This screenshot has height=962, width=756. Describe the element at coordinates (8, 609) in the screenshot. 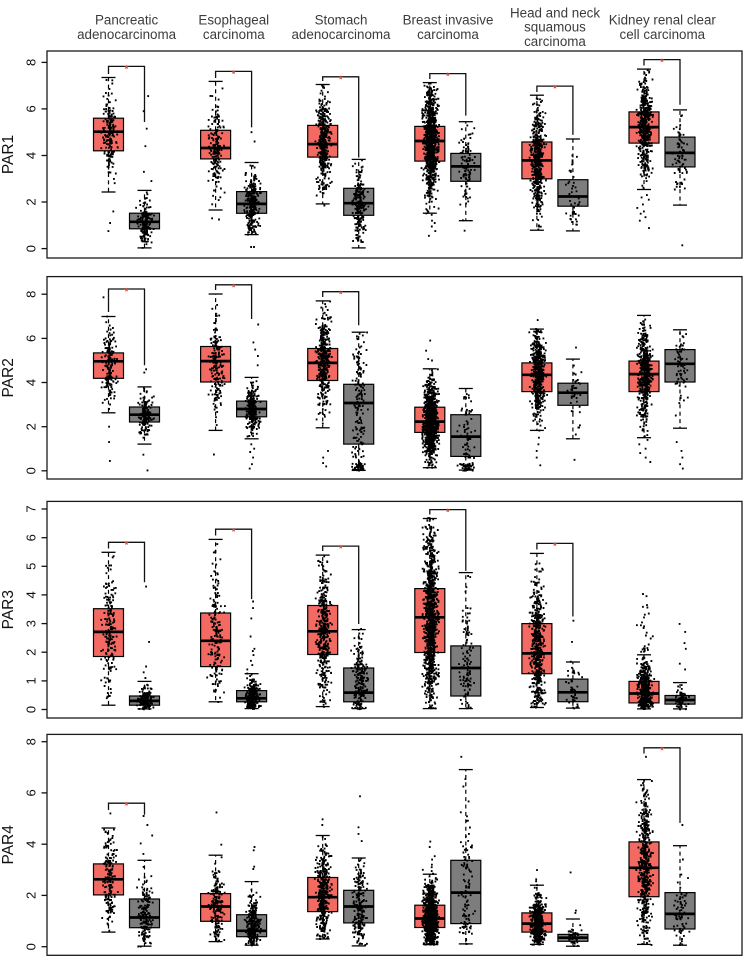

I see `svg-text: PAR3` at that location.